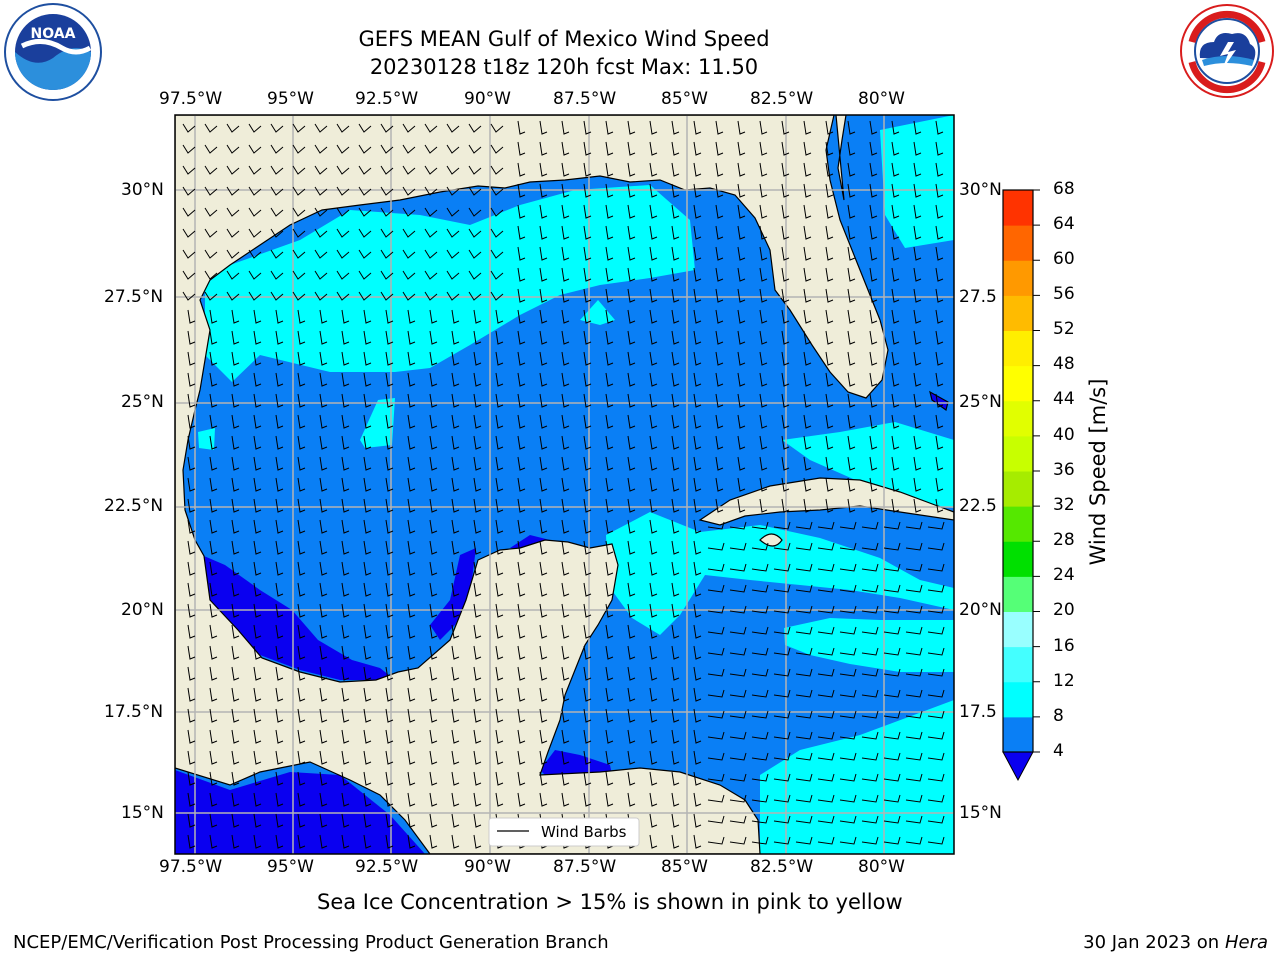  I want to click on cyan-band-yucatan, so click(780, 573).